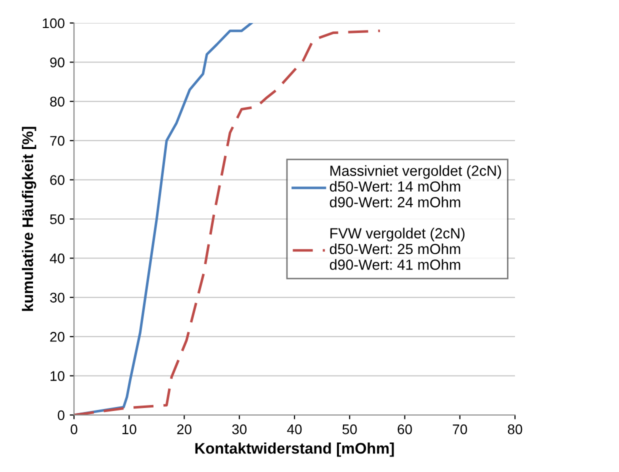  What do you see at coordinates (184, 429) in the screenshot?
I see `x-tick-label: 20` at bounding box center [184, 429].